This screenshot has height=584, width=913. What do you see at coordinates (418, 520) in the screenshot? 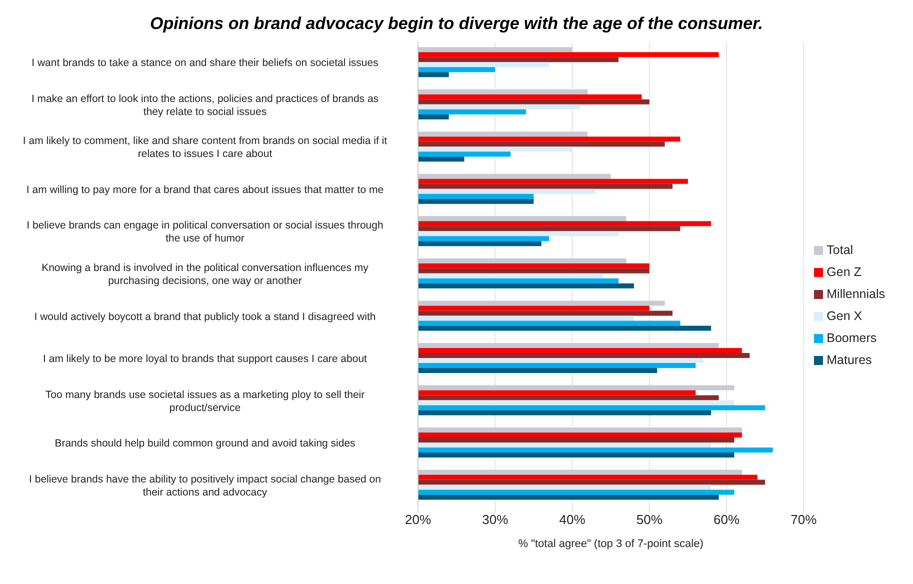
I see `x-tick-label: 20%` at bounding box center [418, 520].